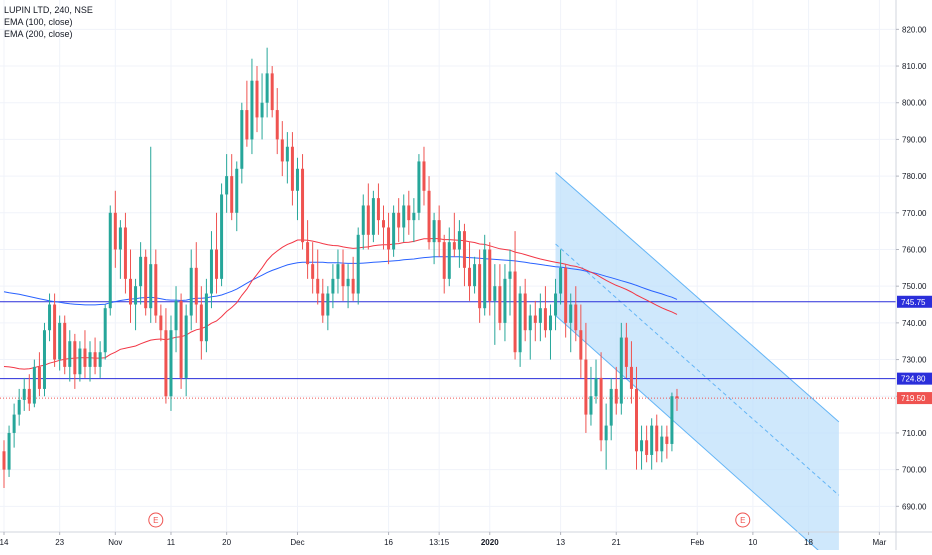 The width and height of the screenshot is (932, 555). I want to click on channel-lower-line, so click(690, 435).